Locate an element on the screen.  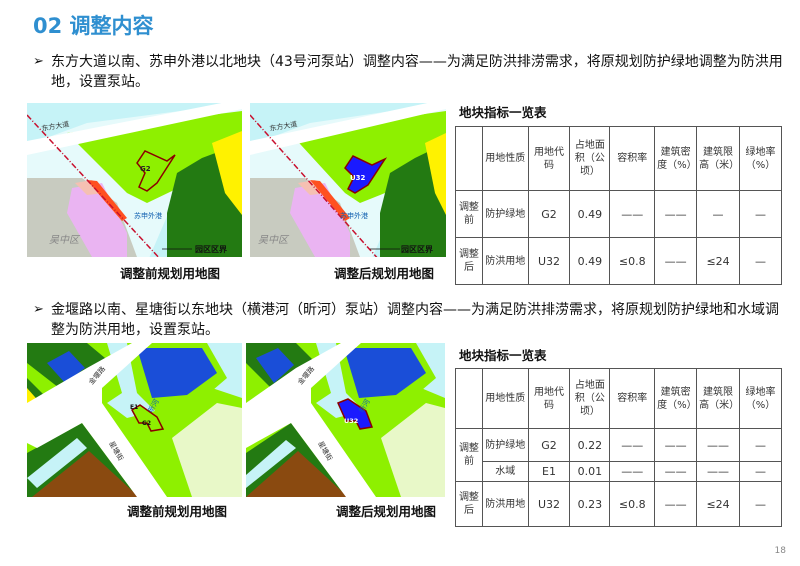
parcel-e1-label: E1 is located at coordinates (134, 407).